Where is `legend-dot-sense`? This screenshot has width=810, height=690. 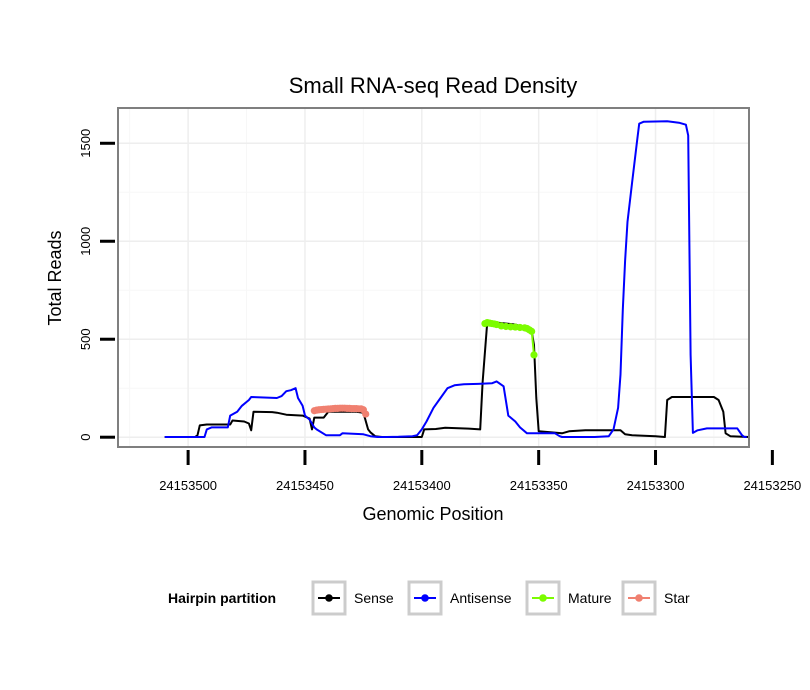
legend-dot-sense is located at coordinates (329, 598).